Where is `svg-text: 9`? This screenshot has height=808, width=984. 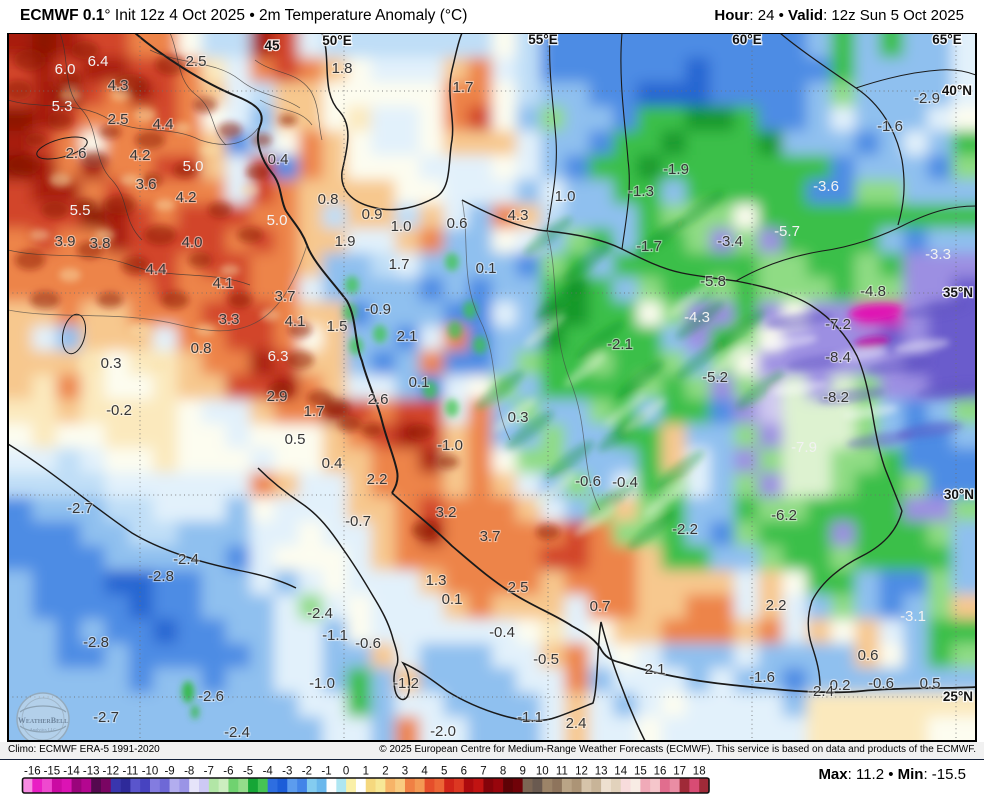 svg-text: 9 is located at coordinates (522, 772).